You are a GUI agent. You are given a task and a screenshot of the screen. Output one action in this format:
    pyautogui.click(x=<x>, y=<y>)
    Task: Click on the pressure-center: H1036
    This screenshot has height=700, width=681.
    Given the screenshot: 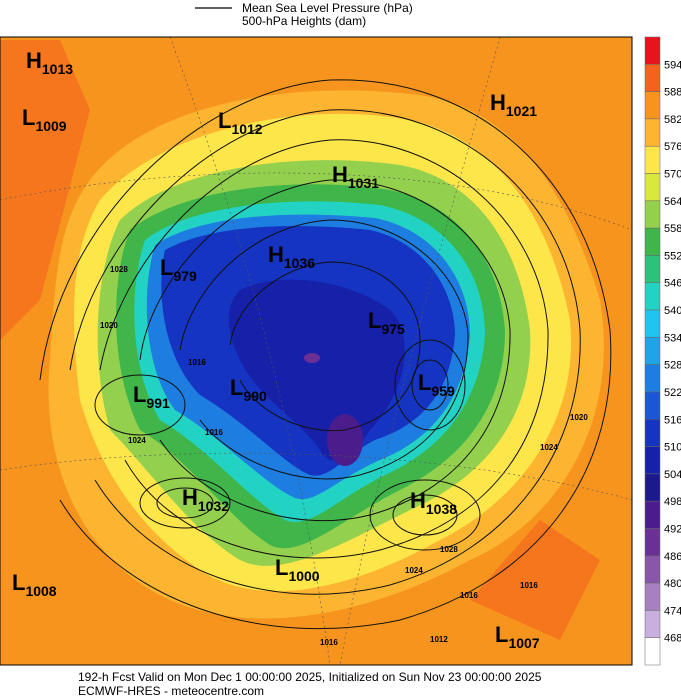 What is the action you would take?
    pyautogui.click(x=291, y=256)
    